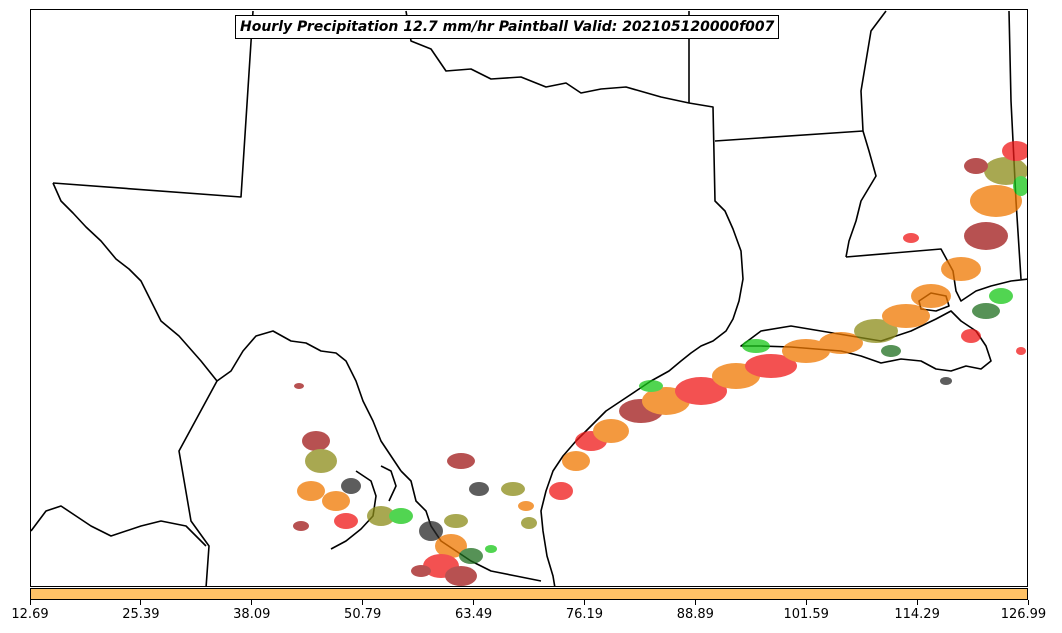 The width and height of the screenshot is (1062, 633). What do you see at coordinates (529, 594) in the screenshot?
I see `colorbar` at bounding box center [529, 594].